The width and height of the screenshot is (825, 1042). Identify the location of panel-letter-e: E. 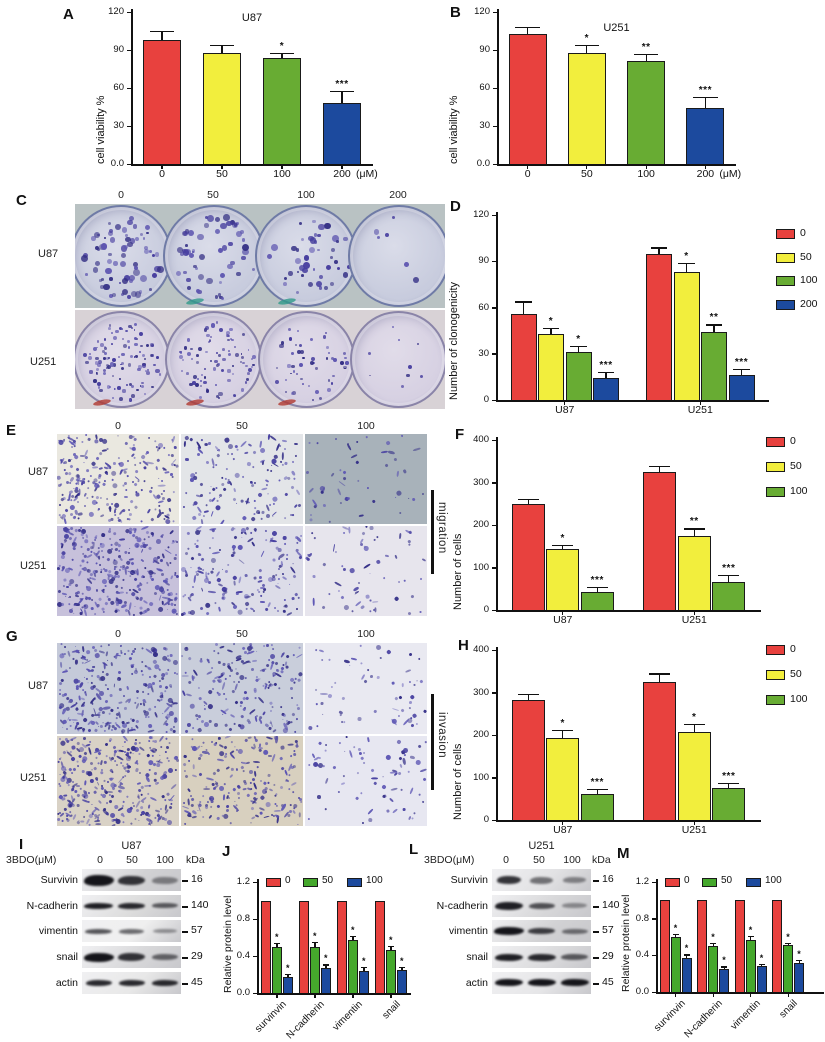
(11, 430).